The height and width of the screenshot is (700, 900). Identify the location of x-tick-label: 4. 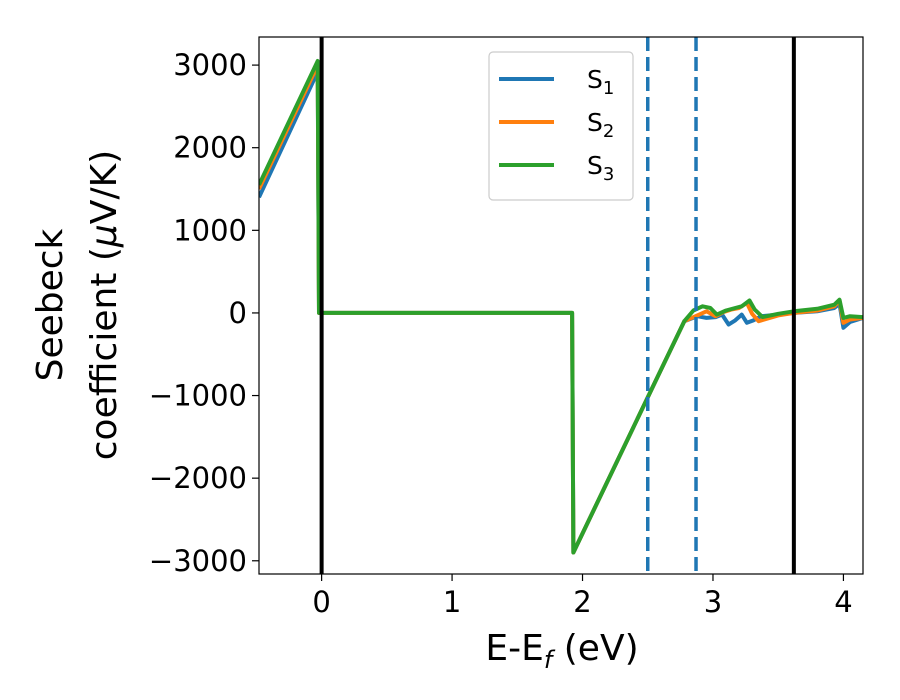
(843, 602).